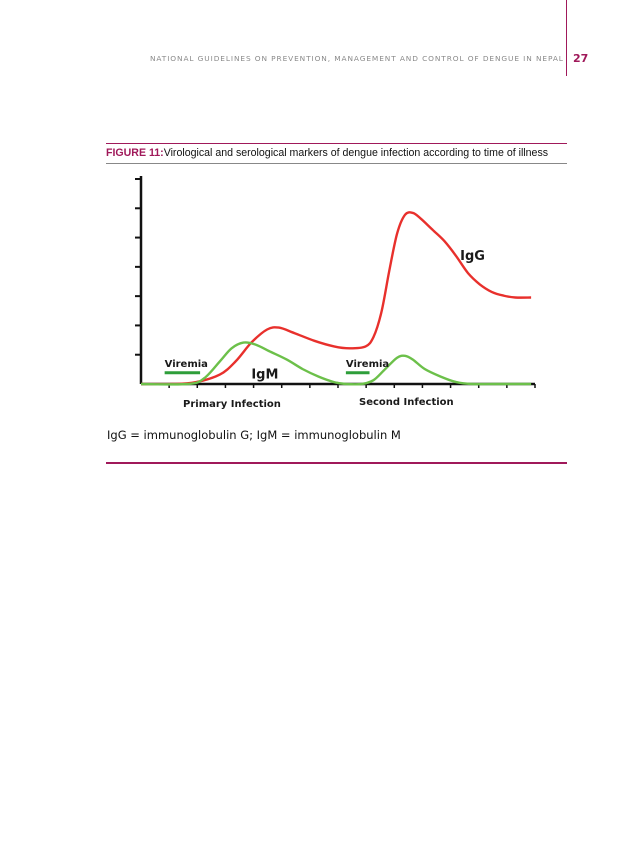 This screenshot has height=851, width=638. What do you see at coordinates (406, 402) in the screenshot?
I see `x-label-second-infection: Second Infection` at bounding box center [406, 402].